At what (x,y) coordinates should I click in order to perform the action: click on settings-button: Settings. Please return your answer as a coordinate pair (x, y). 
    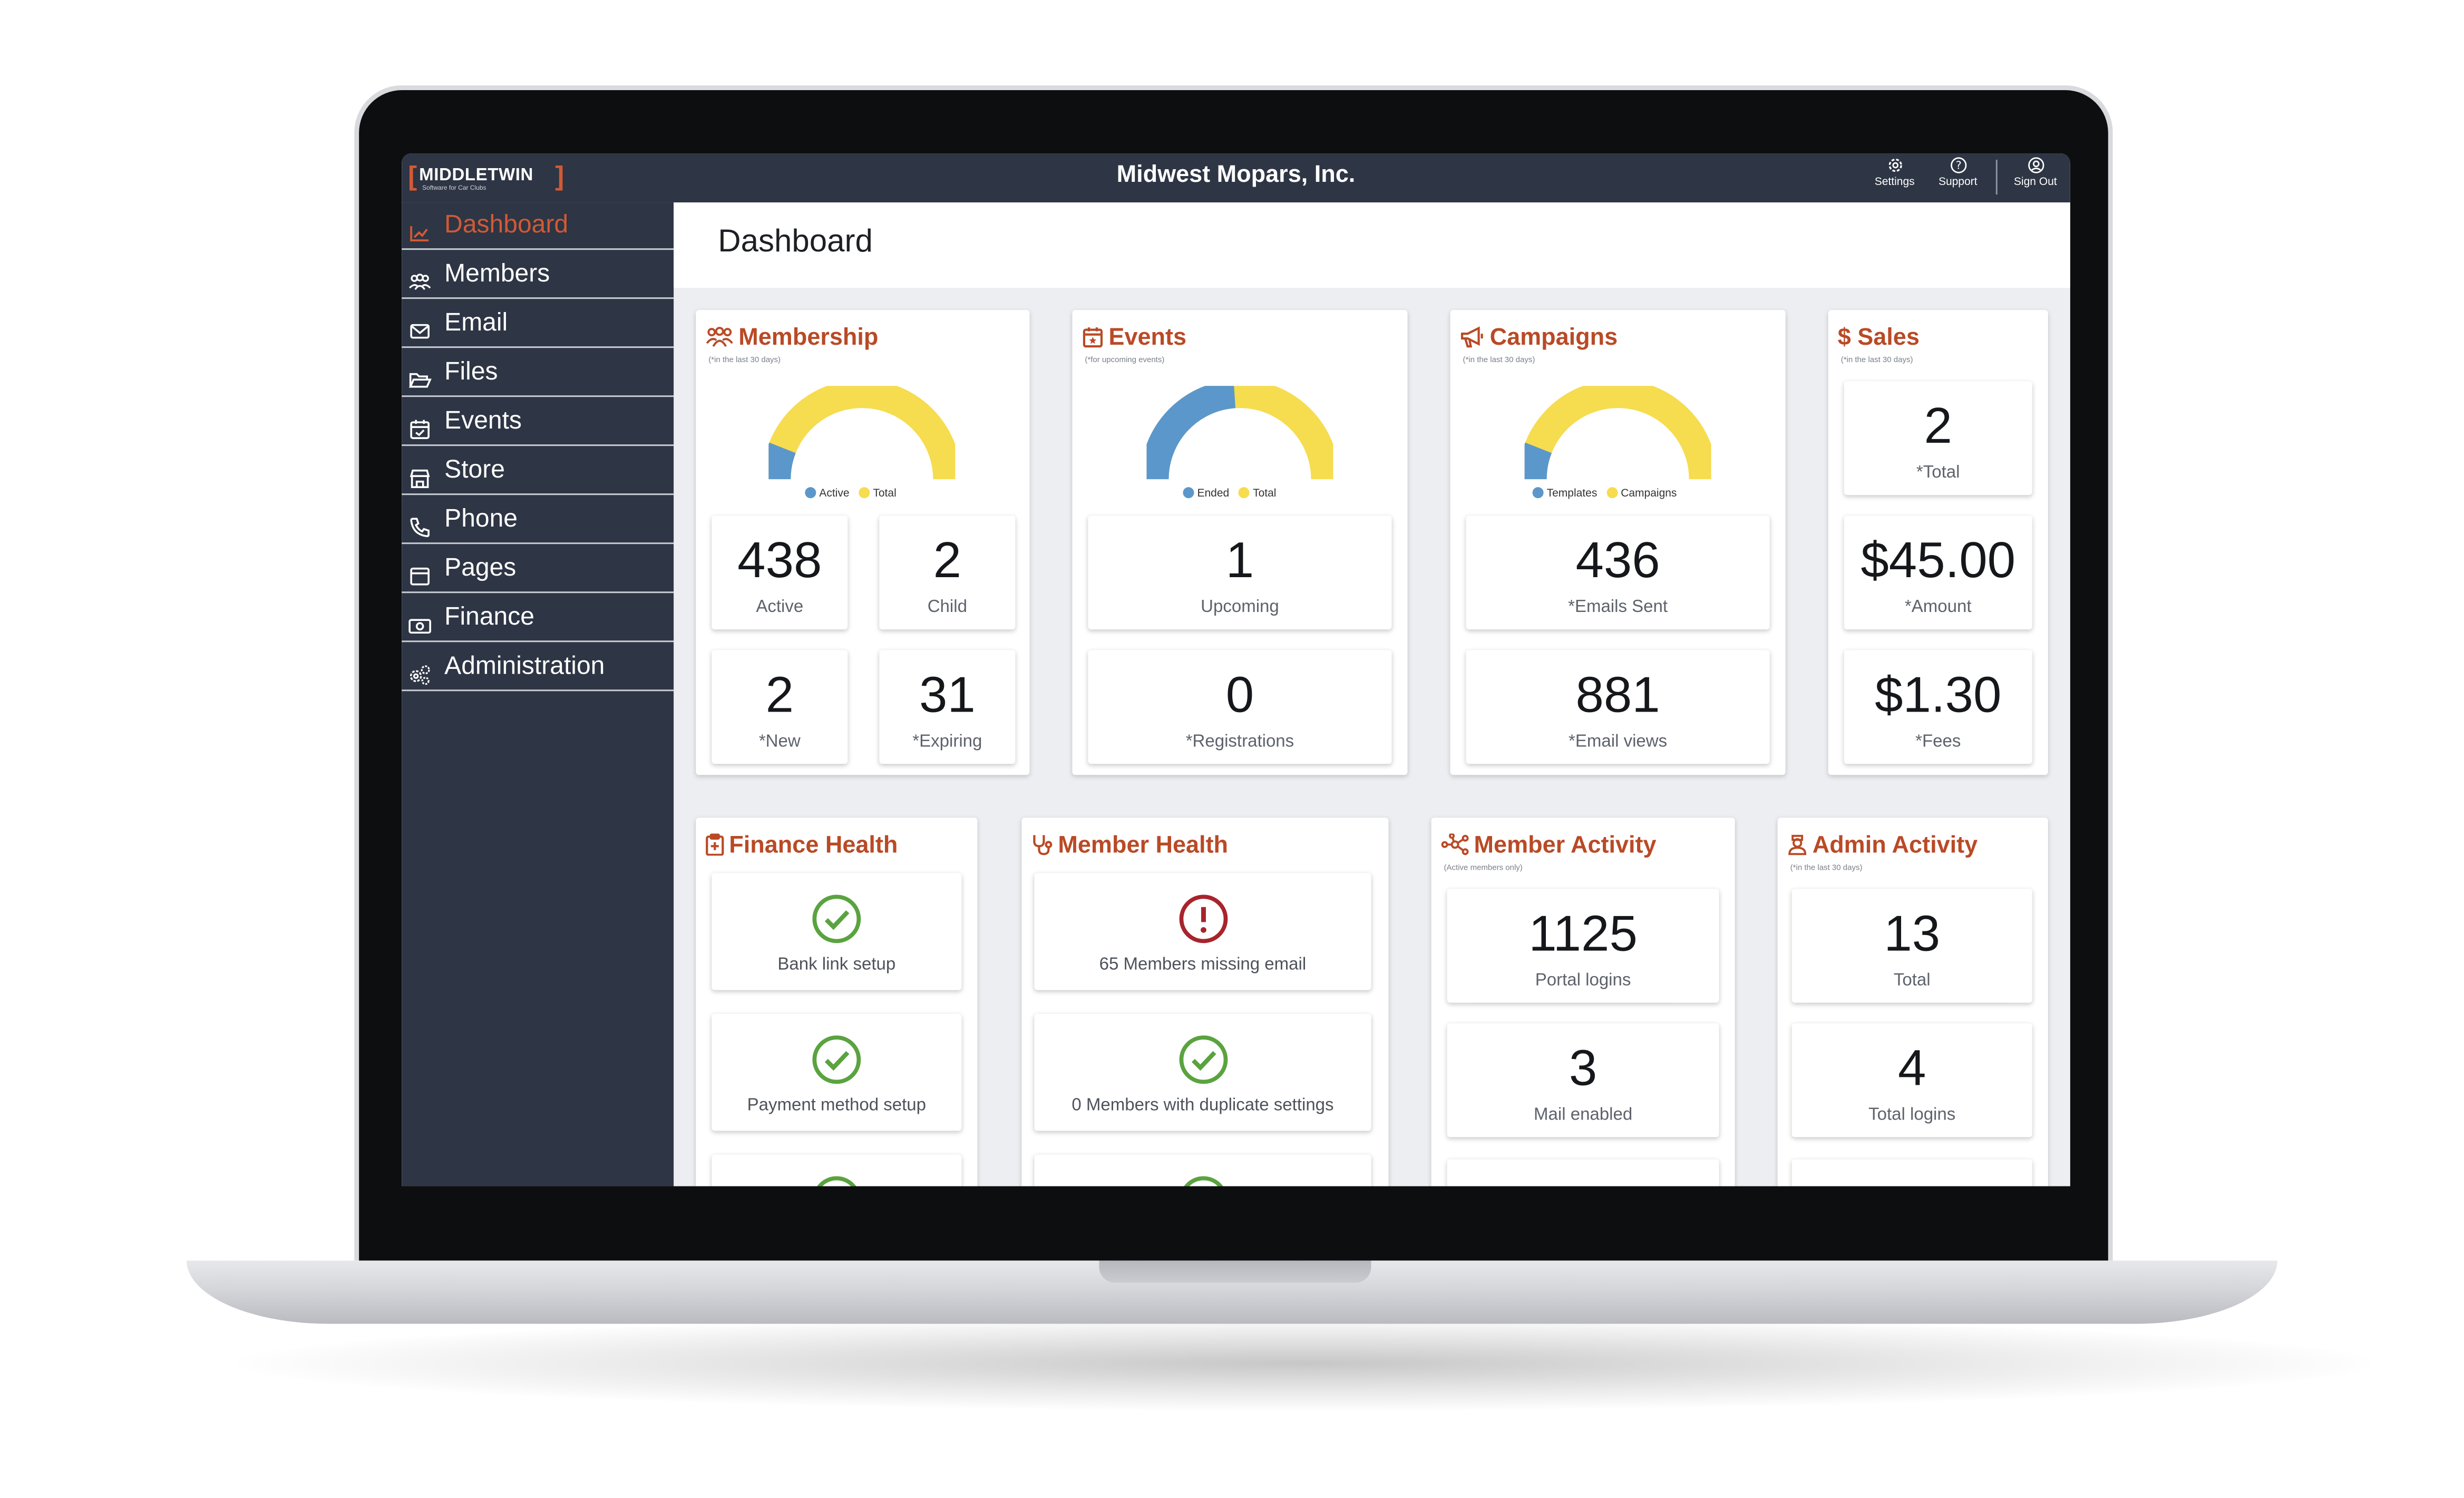
    Looking at the image, I should click on (1895, 178).